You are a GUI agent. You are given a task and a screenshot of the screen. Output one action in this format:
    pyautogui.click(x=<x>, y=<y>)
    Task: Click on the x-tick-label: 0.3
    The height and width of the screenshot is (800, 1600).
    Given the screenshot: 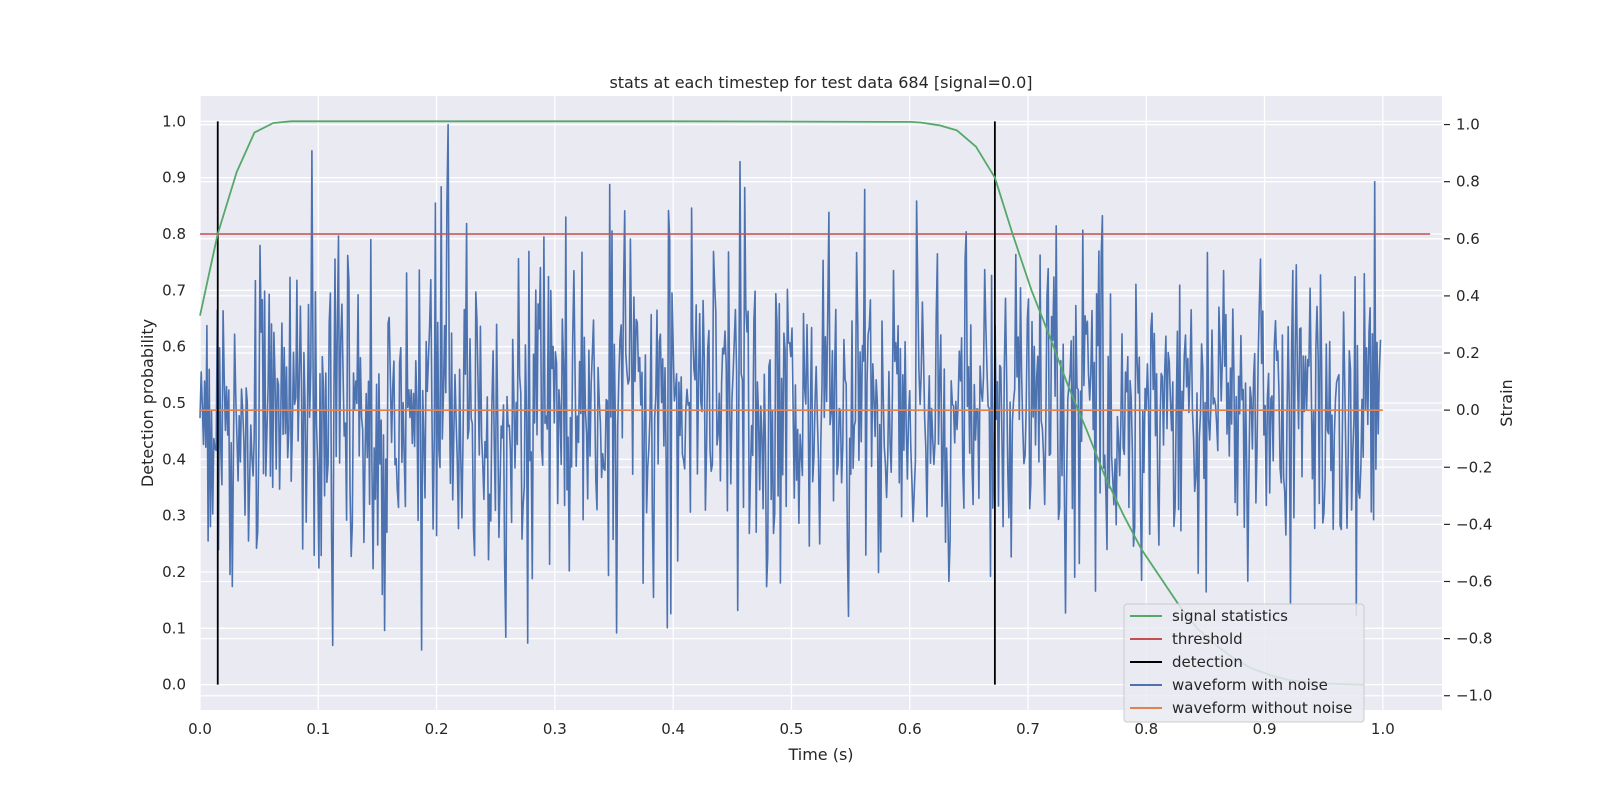 What is the action you would take?
    pyautogui.click(x=555, y=729)
    